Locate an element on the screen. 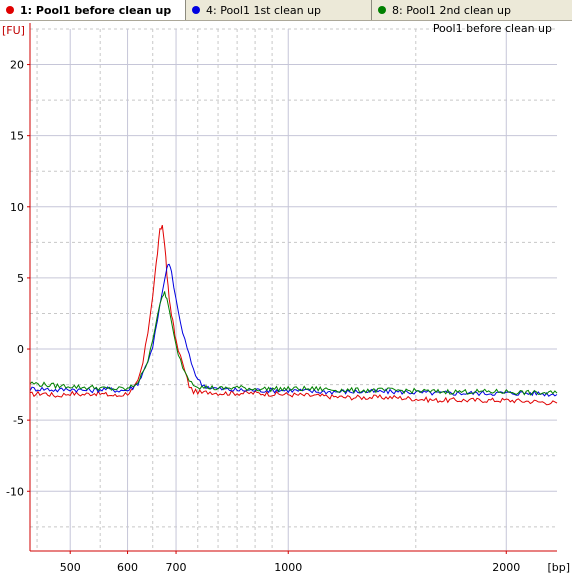  y-tick-label: -10 is located at coordinates (15, 491).